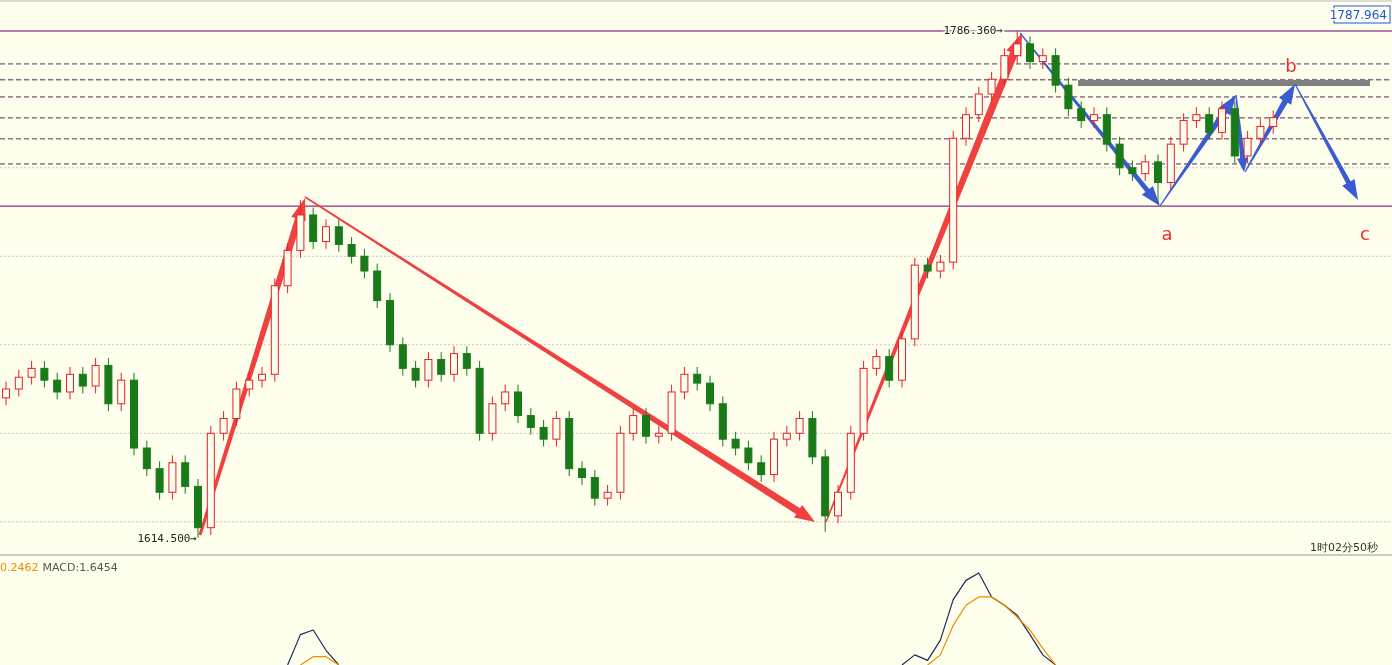 The height and width of the screenshot is (665, 1392). I want to click on annotation: 0.2462, so click(19, 567).